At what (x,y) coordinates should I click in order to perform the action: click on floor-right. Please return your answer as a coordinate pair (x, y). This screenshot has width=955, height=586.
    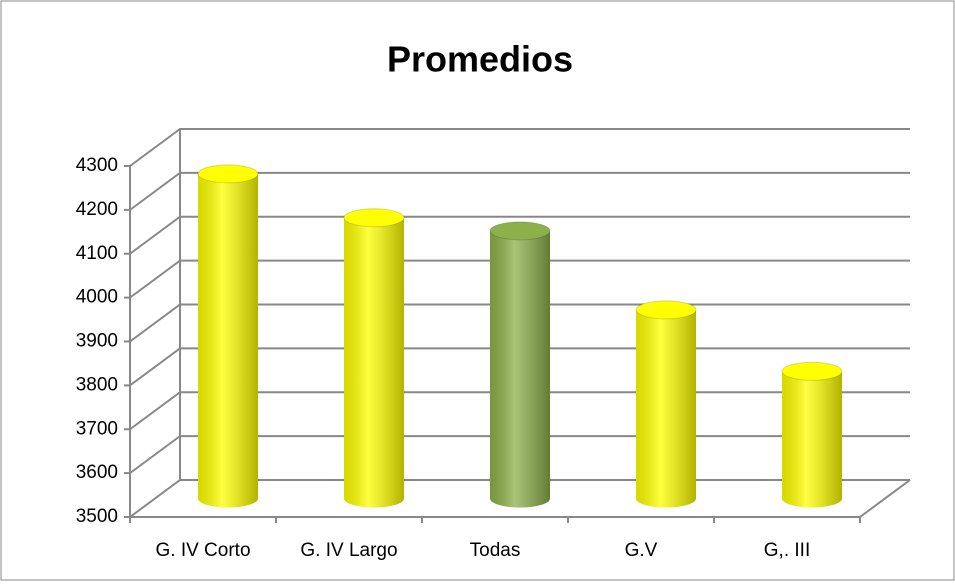
    Looking at the image, I should click on (885, 498).